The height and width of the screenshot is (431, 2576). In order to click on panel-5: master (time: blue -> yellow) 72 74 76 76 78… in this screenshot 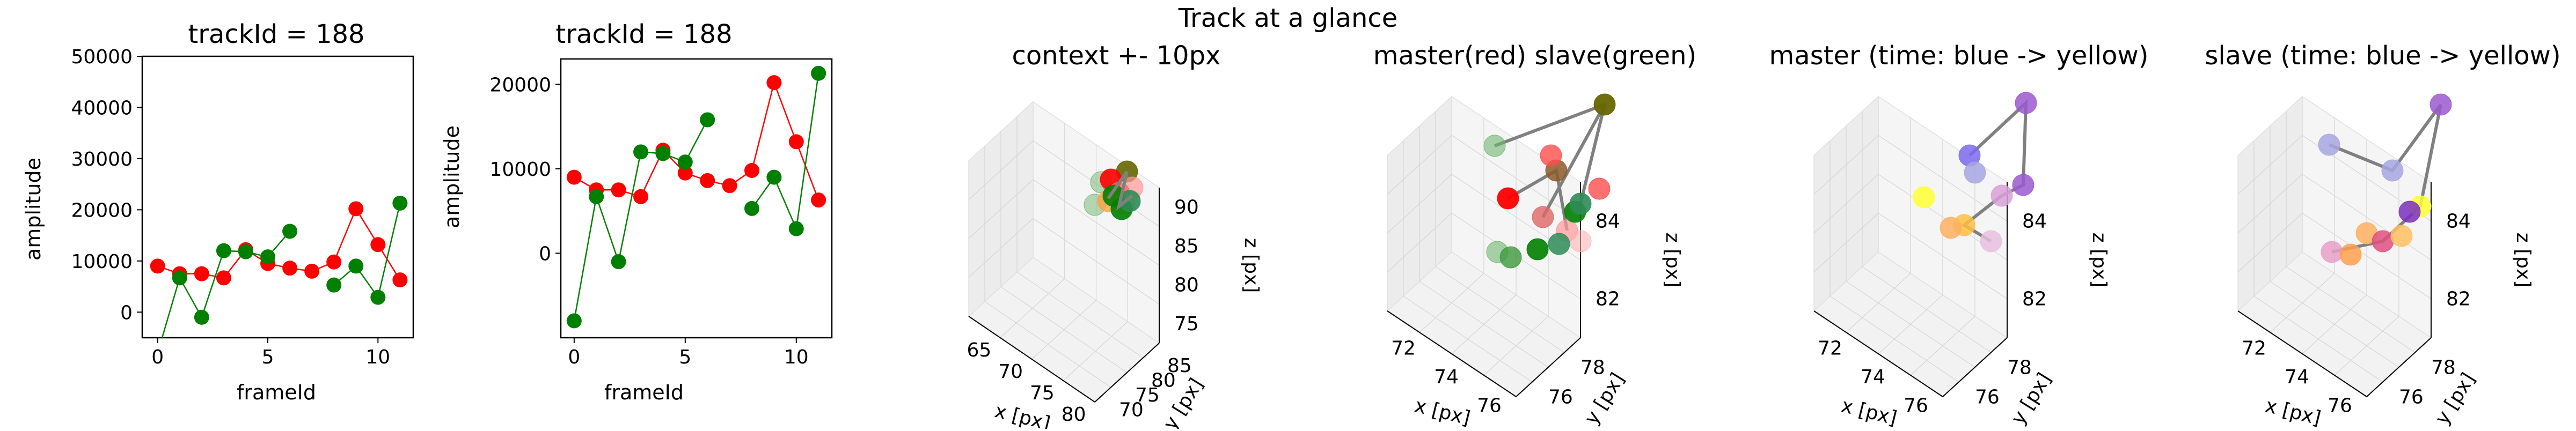, I will do `click(1959, 235)`.